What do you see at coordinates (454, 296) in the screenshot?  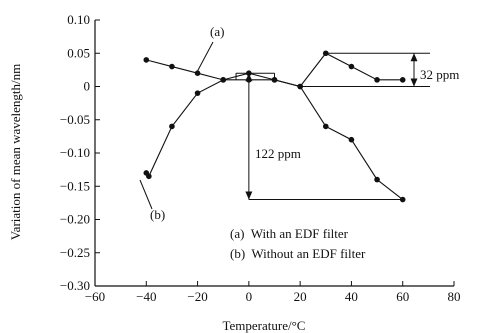 I see `x-tick-label: 80` at bounding box center [454, 296].